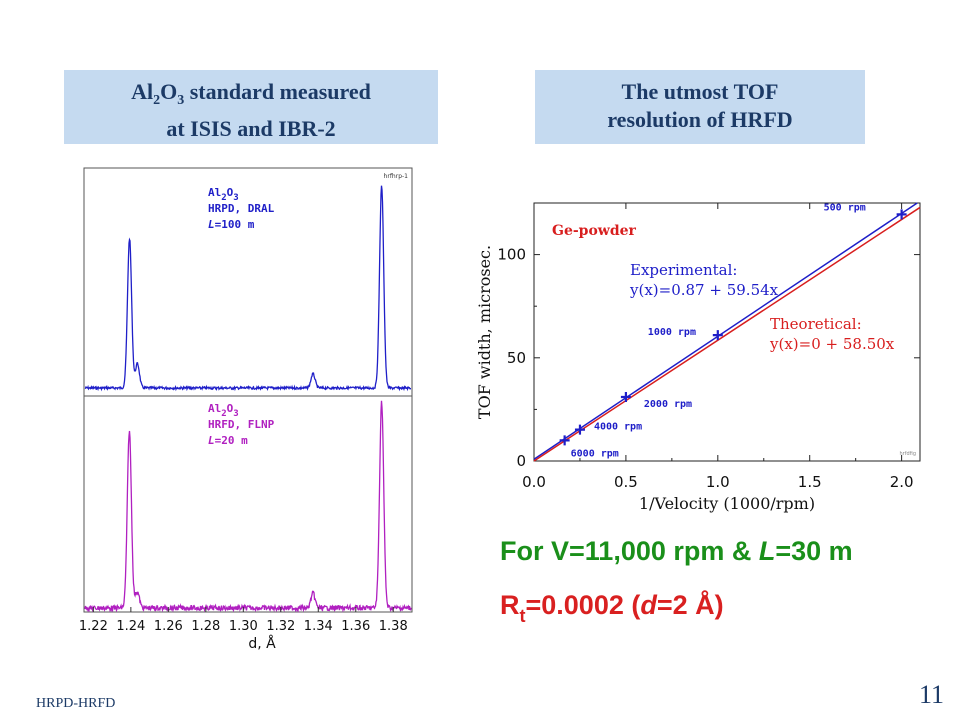  I want to click on data-point-label: 4000 rpm, so click(618, 427).